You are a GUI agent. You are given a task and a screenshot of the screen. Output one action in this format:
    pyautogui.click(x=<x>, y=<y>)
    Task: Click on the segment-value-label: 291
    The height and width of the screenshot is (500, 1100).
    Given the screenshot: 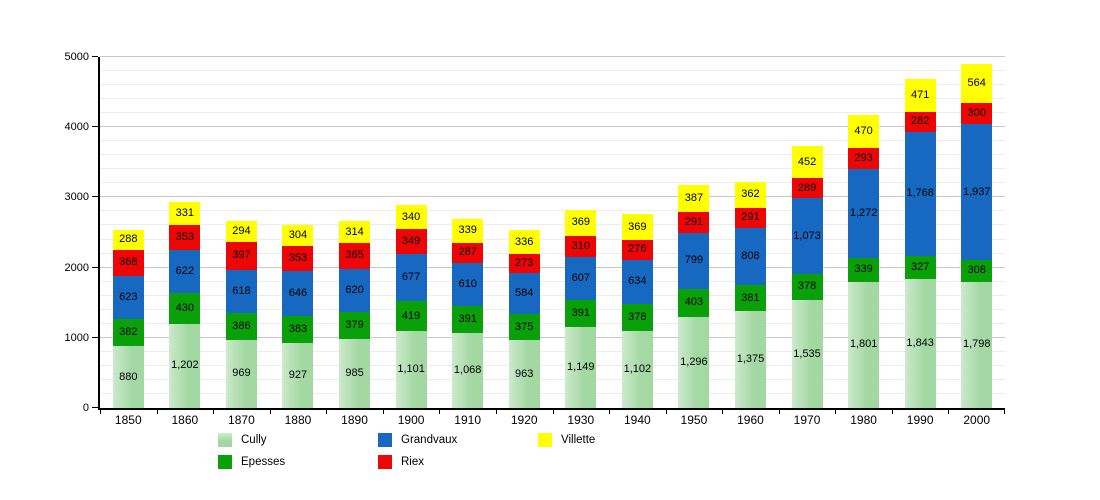 What is the action you would take?
    pyautogui.click(x=750, y=217)
    